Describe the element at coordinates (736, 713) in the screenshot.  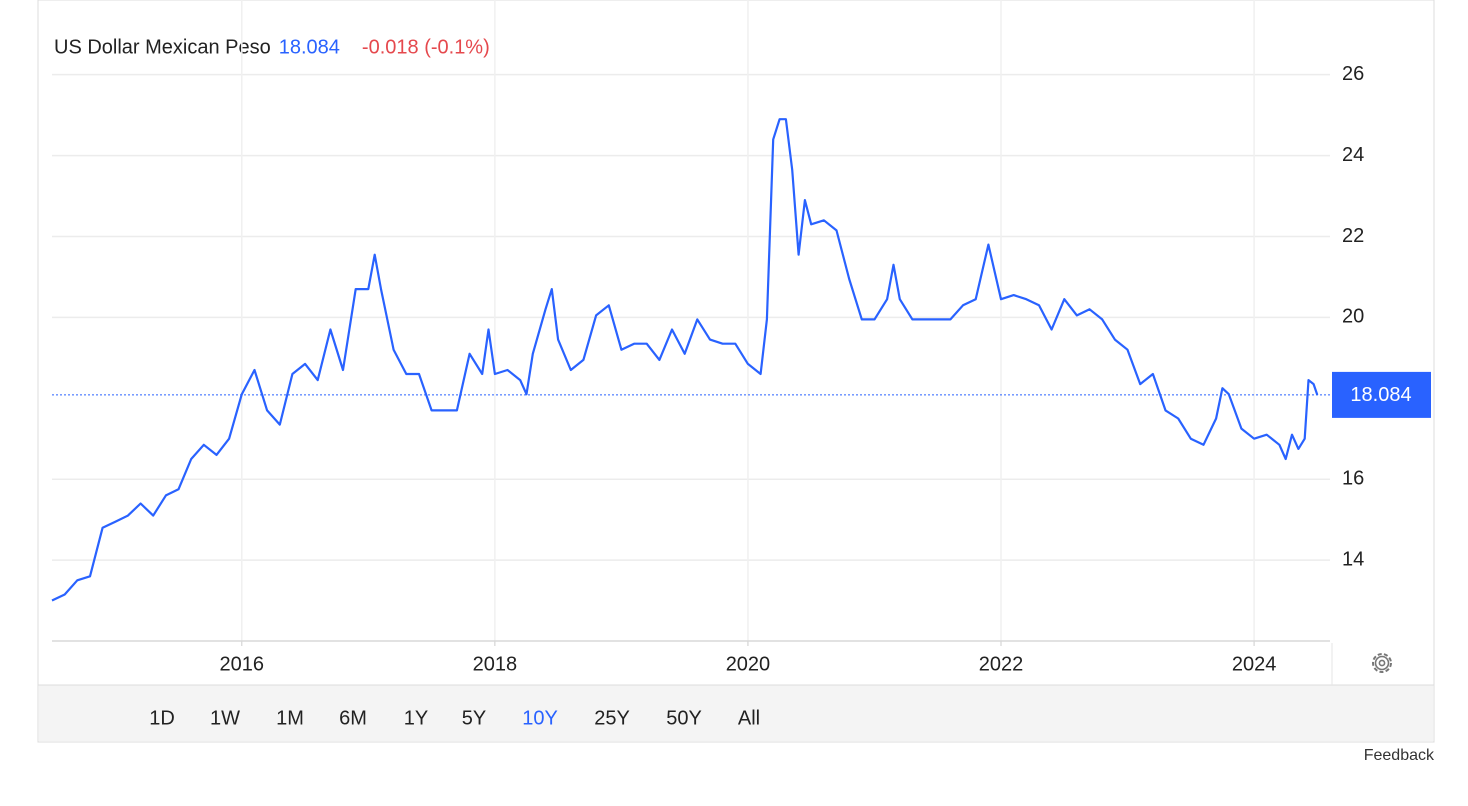
I see `range-bar` at that location.